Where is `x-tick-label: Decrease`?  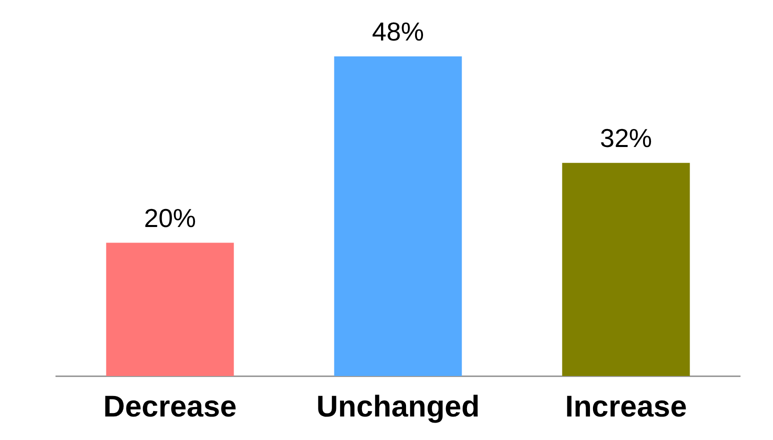
x-tick-label: Decrease is located at coordinates (170, 407).